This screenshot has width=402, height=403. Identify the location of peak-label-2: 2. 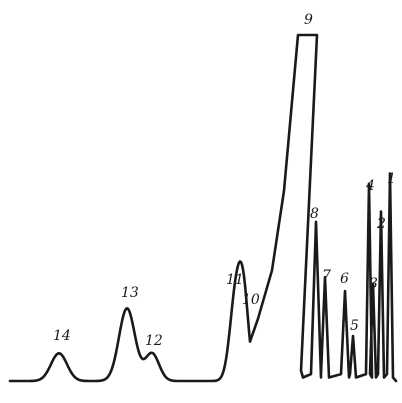
(381, 224).